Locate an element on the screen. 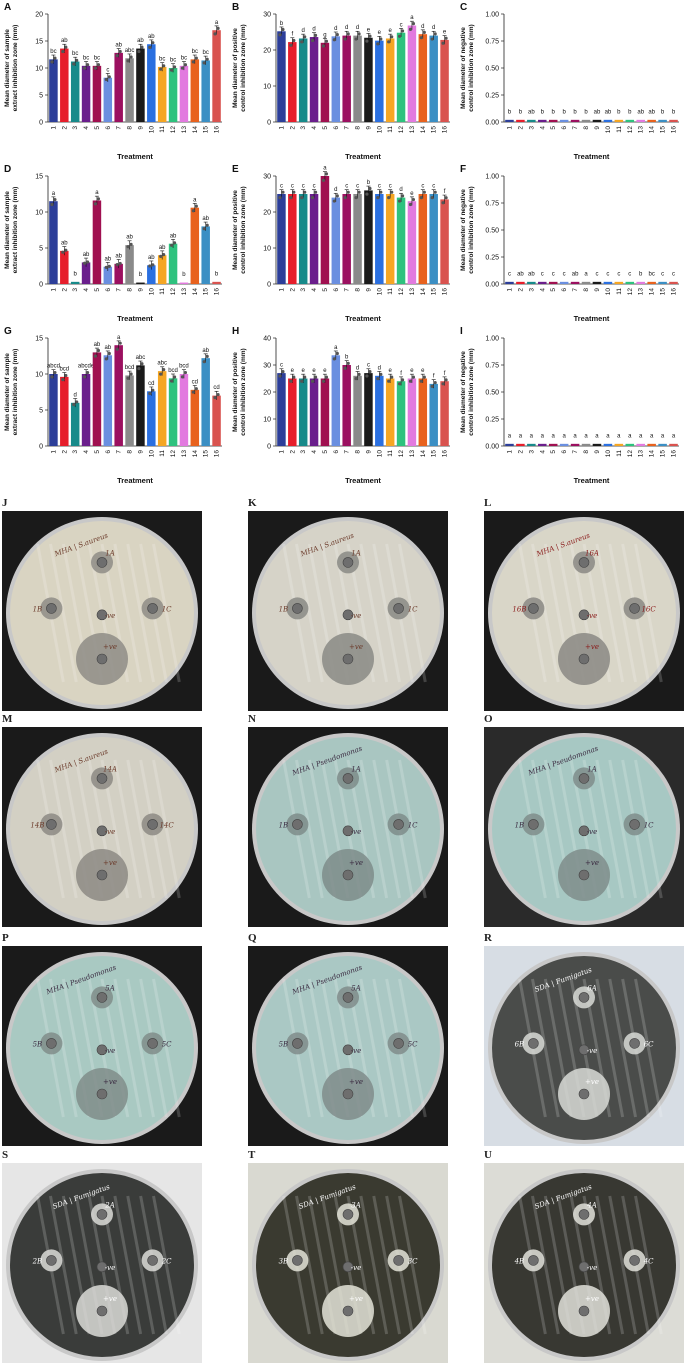 Image resolution: width=685 pixels, height=1363 pixels. well-label: +ve is located at coordinates (592, 1299).